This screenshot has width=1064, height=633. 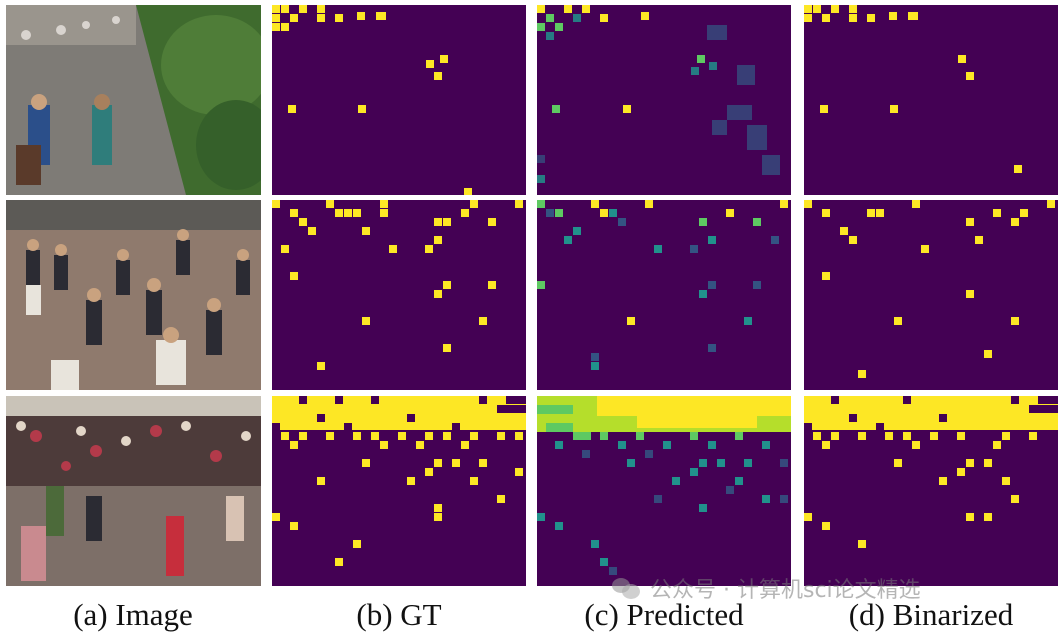 What do you see at coordinates (133, 614) in the screenshot?
I see `caption-image: (a) Image` at bounding box center [133, 614].